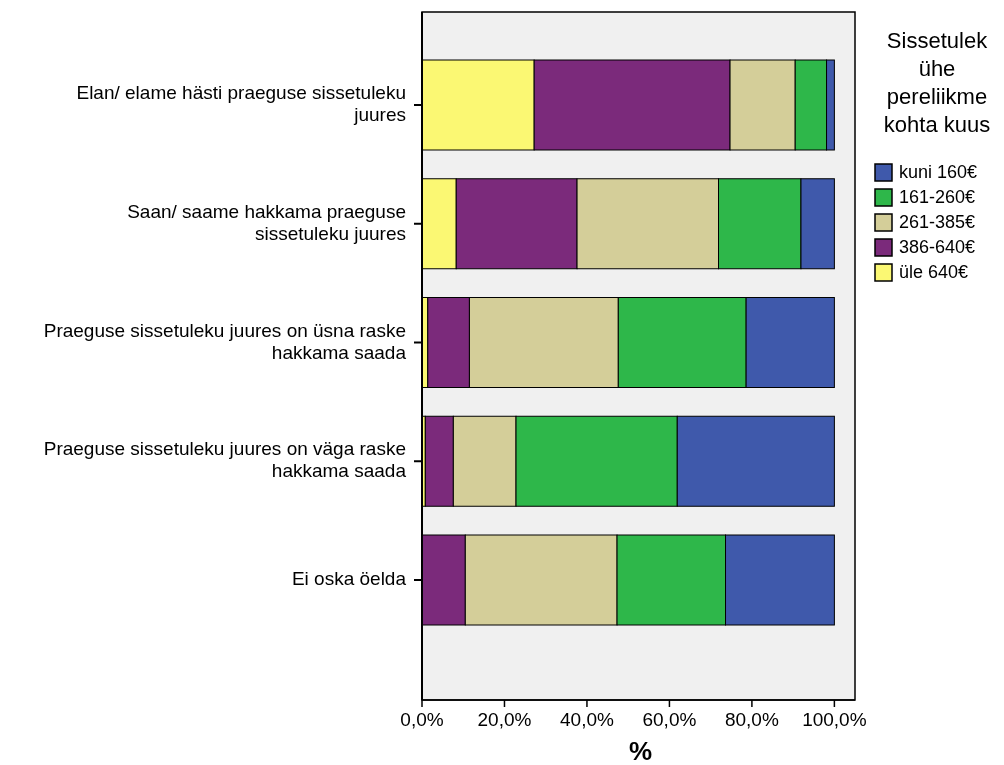  What do you see at coordinates (751, 719) in the screenshot?
I see `x-tick-label: 80,0%` at bounding box center [751, 719].